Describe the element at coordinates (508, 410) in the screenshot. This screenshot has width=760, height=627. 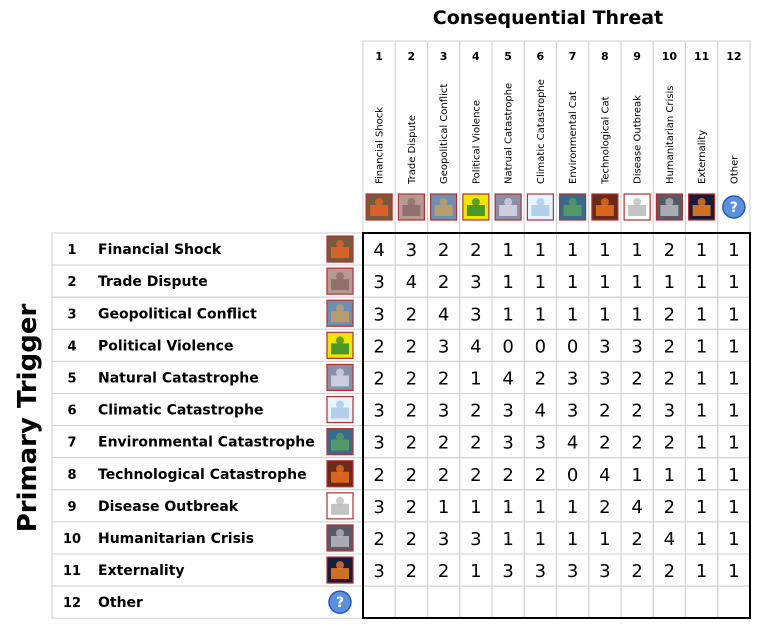
I see `cell-r6-c5: 3` at that location.